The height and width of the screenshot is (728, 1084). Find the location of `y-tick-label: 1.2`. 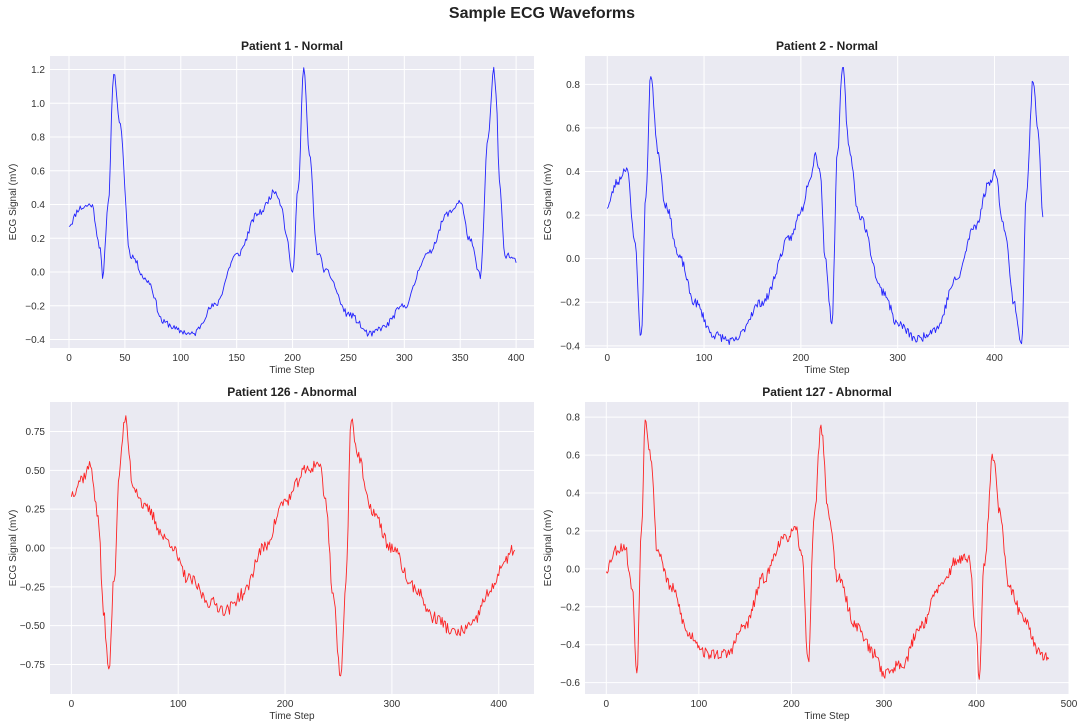

y-tick-label: 1.2 is located at coordinates (38, 70).